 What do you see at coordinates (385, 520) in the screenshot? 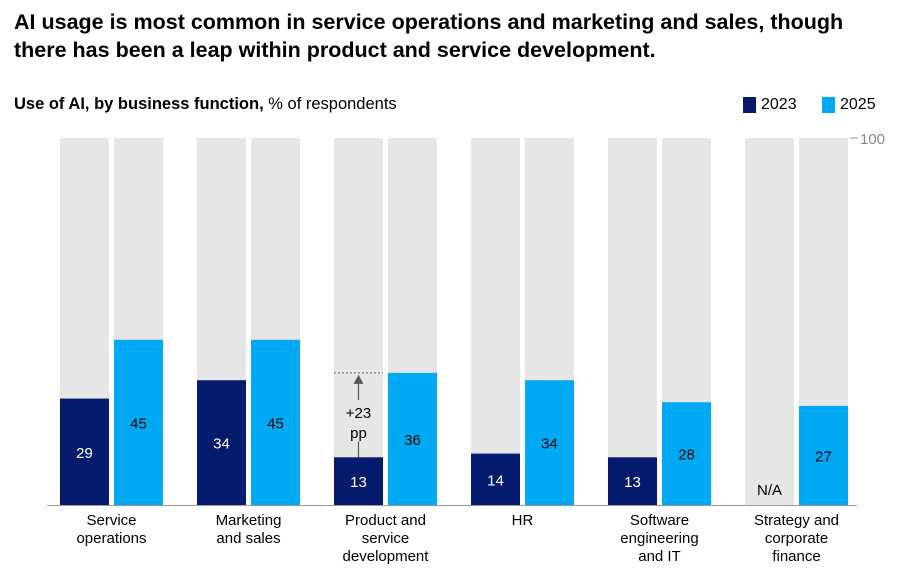
I see `category-label: Product and` at bounding box center [385, 520].